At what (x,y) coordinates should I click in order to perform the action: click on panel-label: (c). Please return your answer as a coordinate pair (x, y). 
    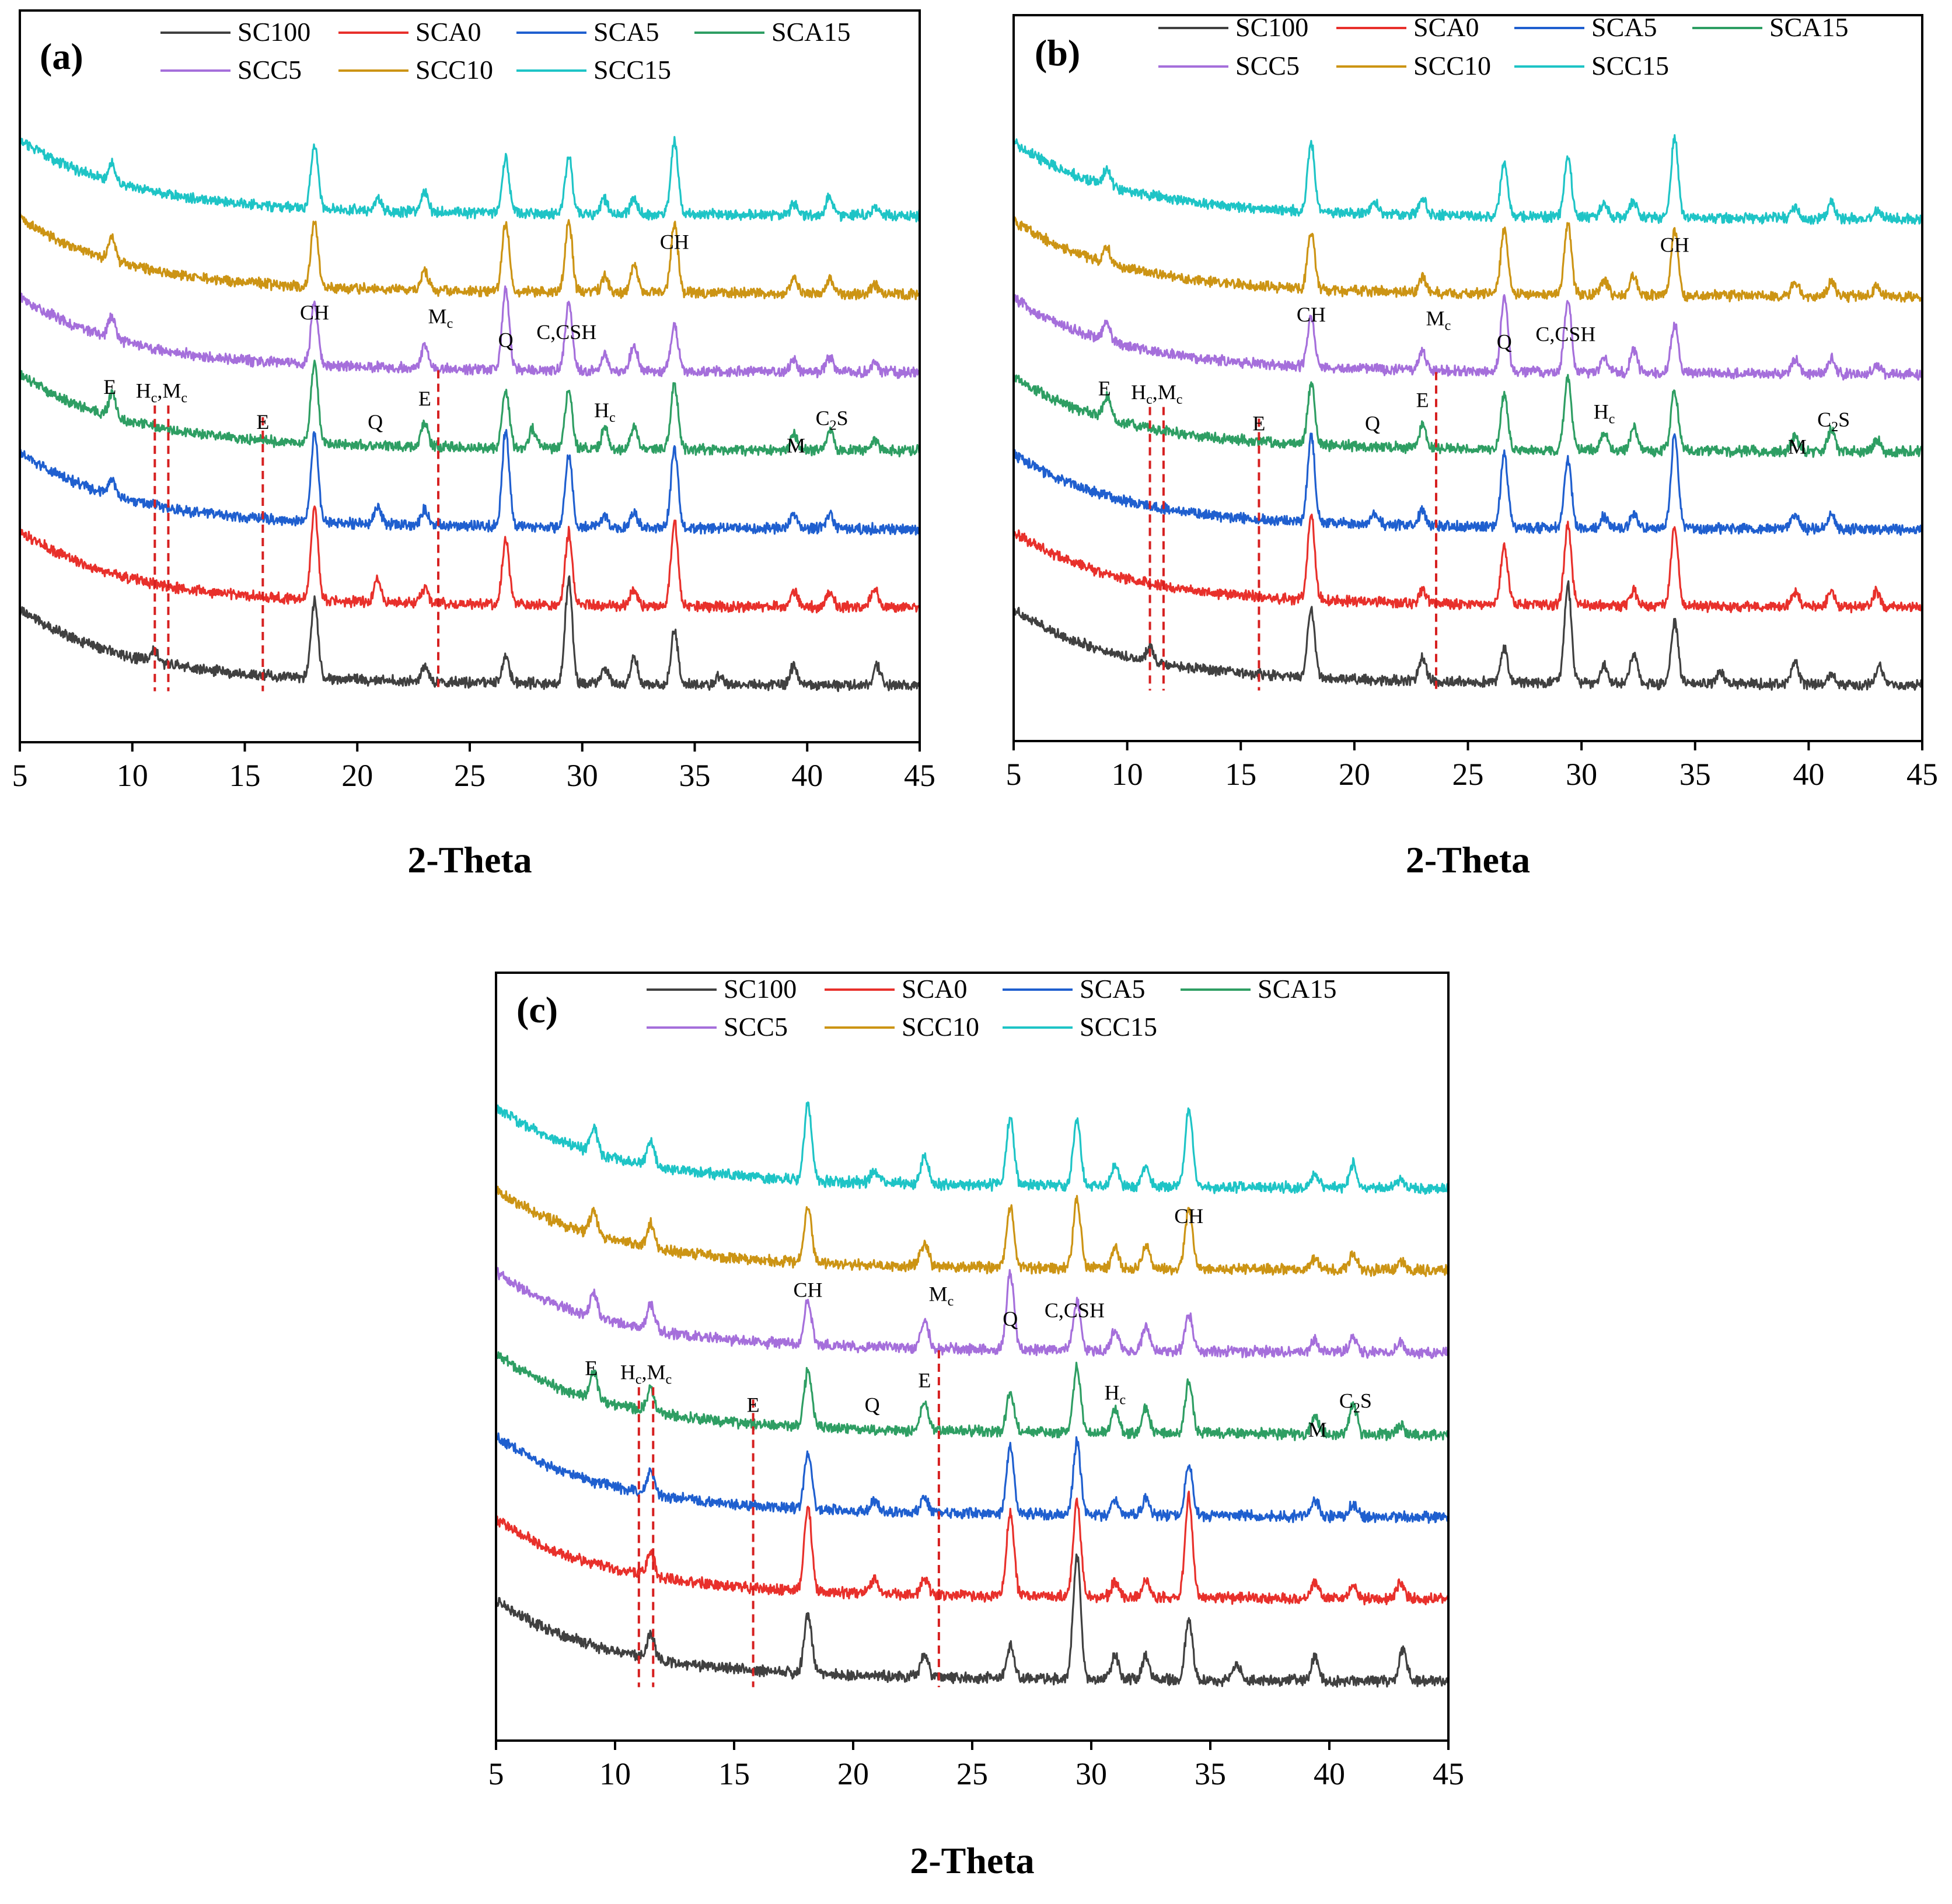
    Looking at the image, I should click on (537, 1009).